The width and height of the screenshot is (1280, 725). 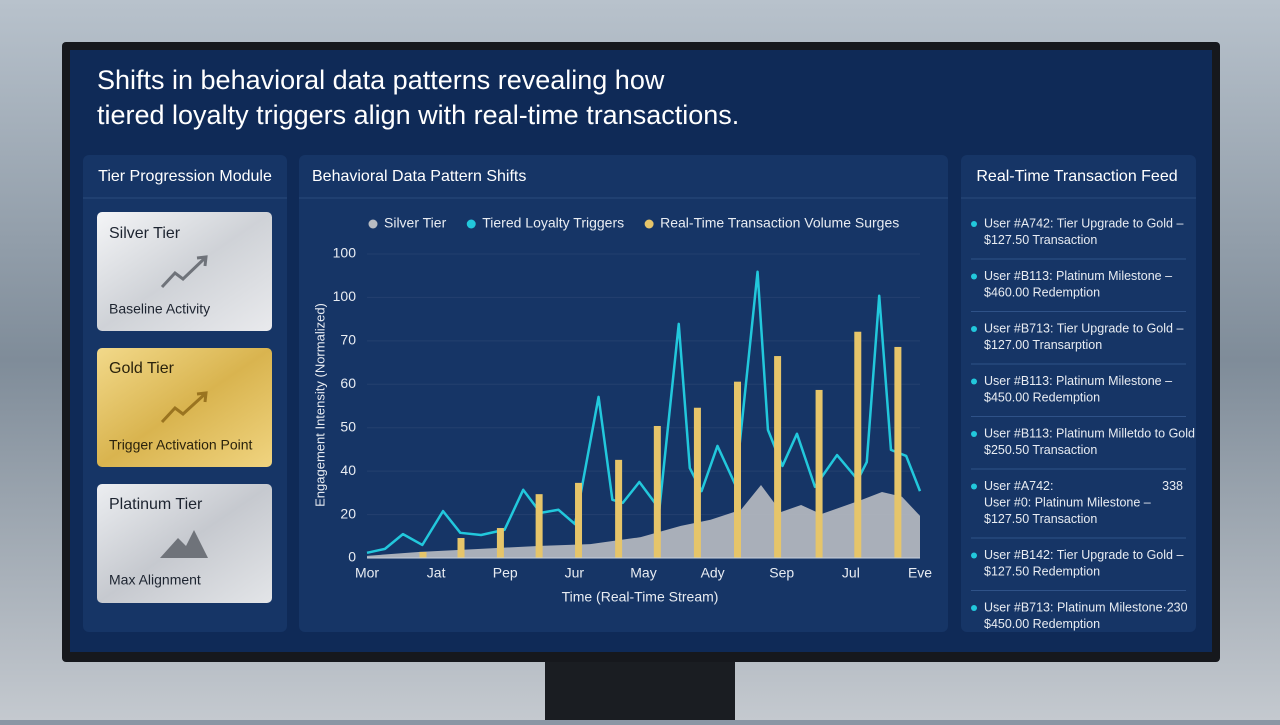 What do you see at coordinates (1083, 223) in the screenshot?
I see `feed-line: User #A742: Tier Upgrade to Gold –` at bounding box center [1083, 223].